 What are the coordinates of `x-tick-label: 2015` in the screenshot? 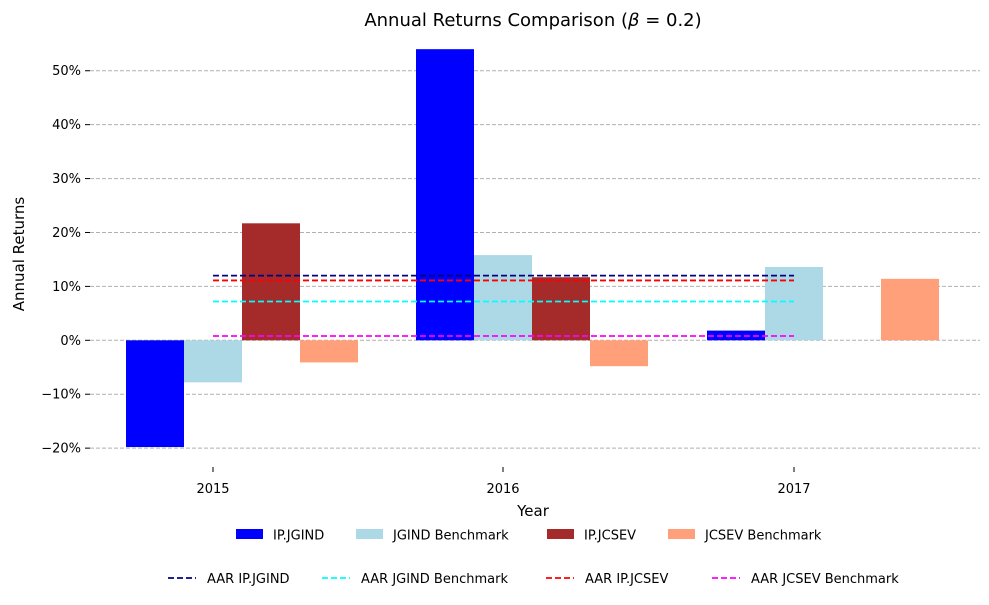 It's located at (212, 489).